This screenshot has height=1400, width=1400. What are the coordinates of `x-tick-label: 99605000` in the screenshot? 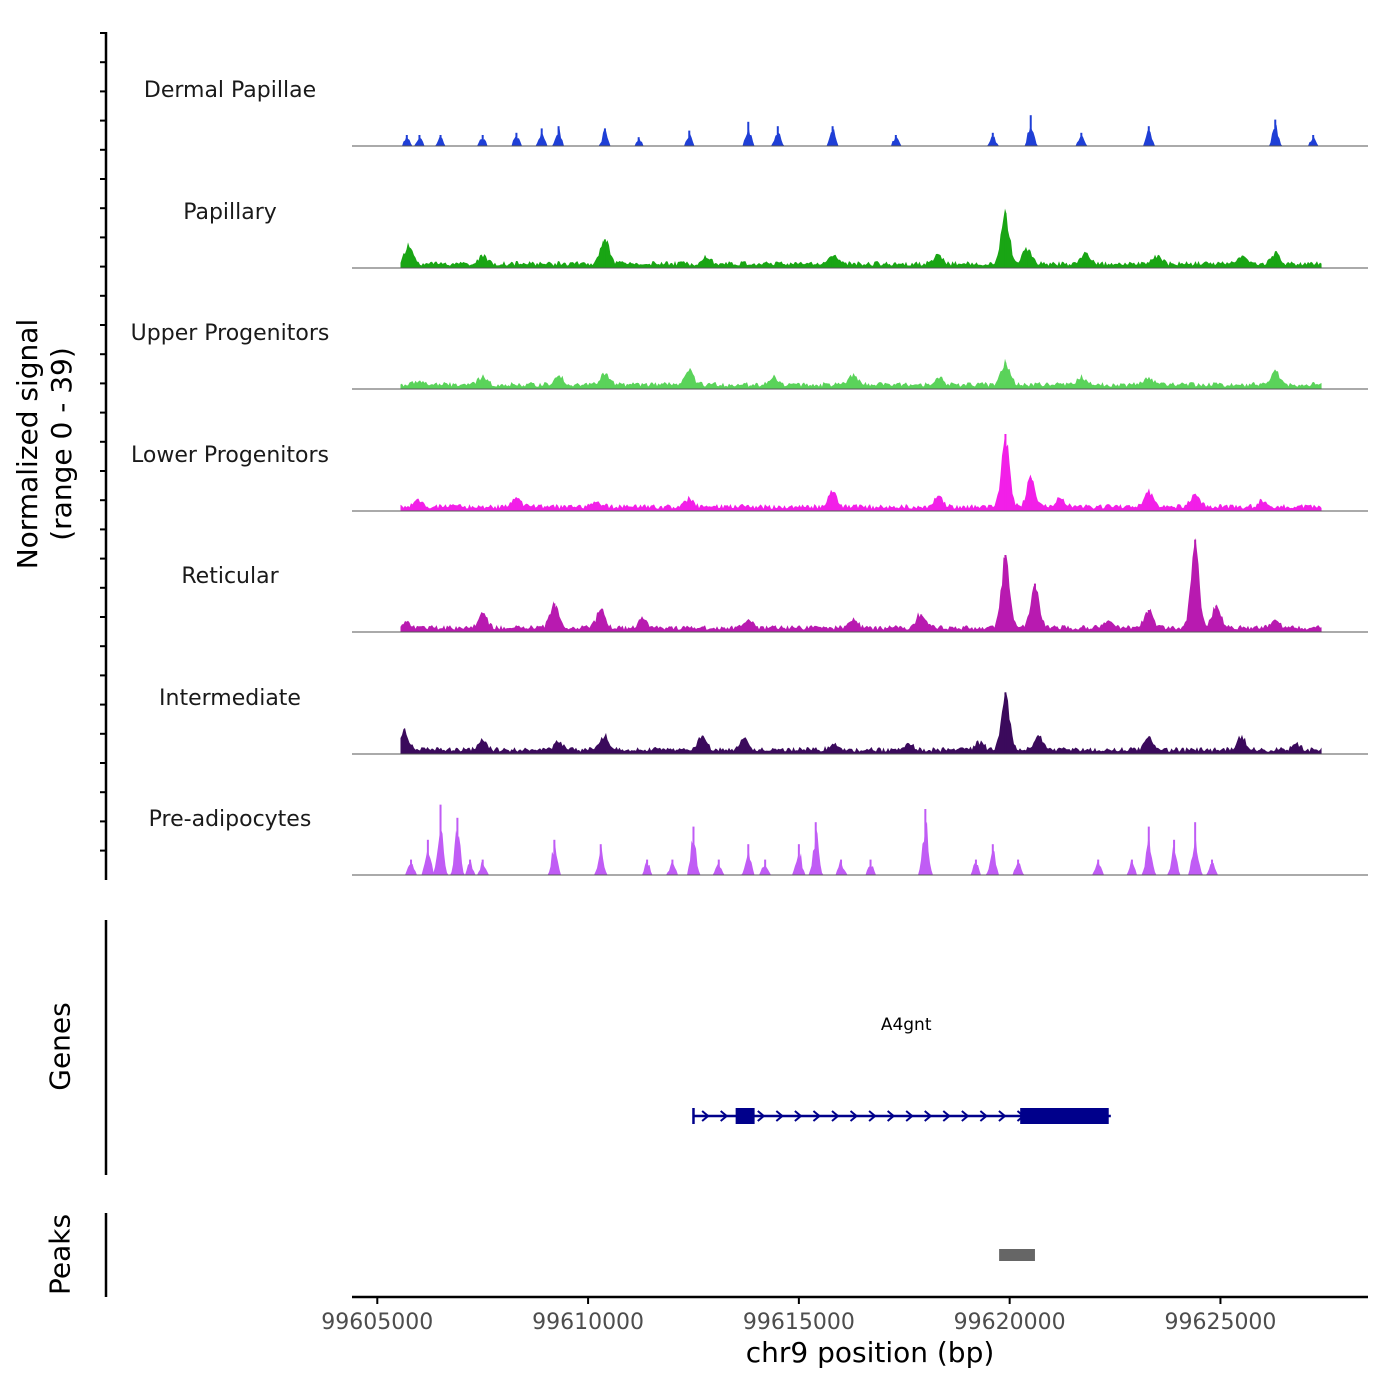 It's located at (377, 1322).